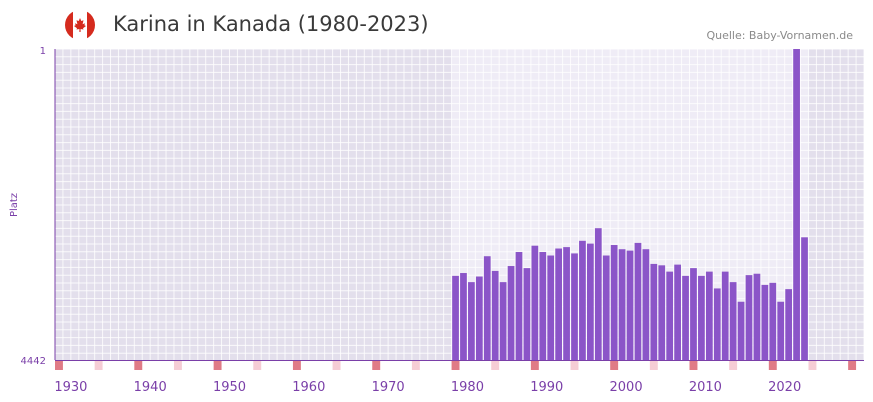  I want to click on bar-1987, so click(527, 314).